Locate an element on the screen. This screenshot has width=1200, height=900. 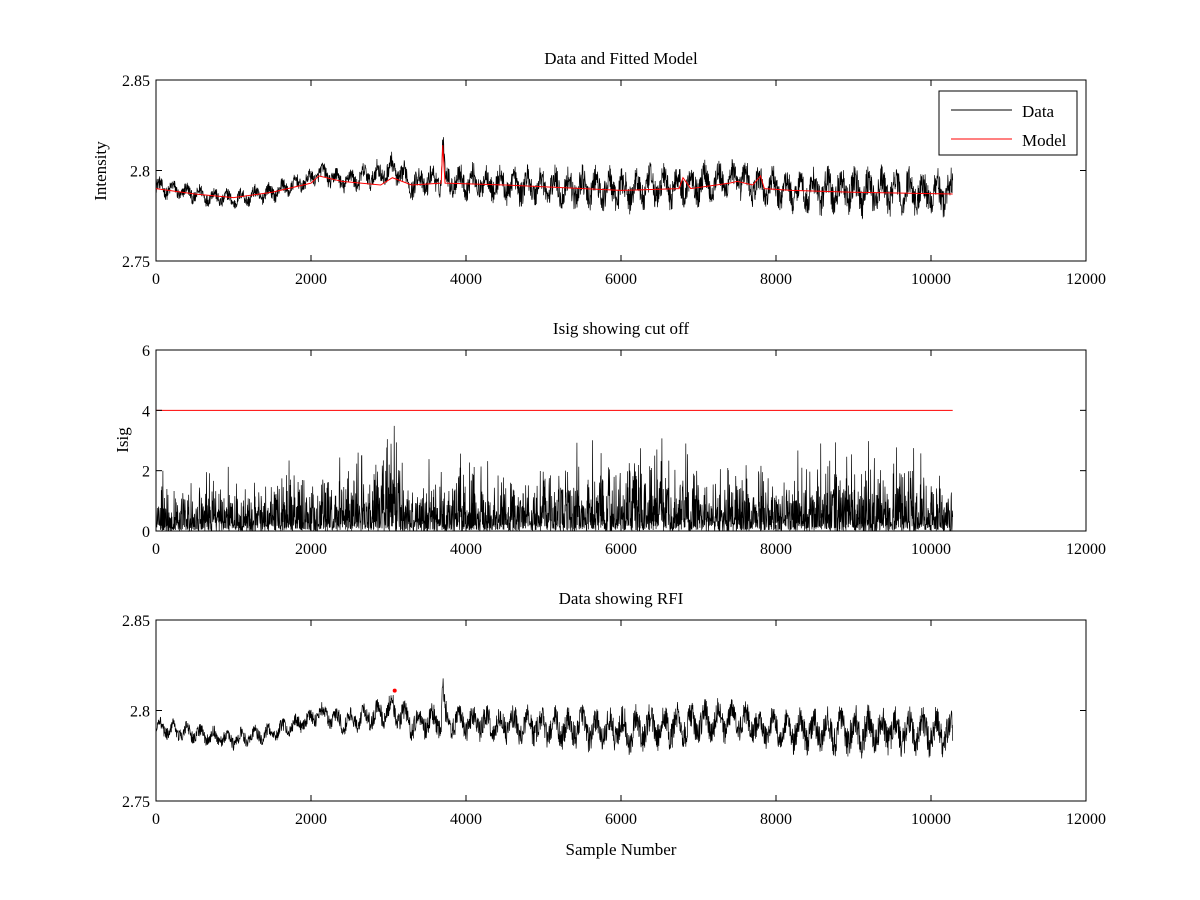
chart-title-2: Isig showing cut off is located at coordinates (621, 328).